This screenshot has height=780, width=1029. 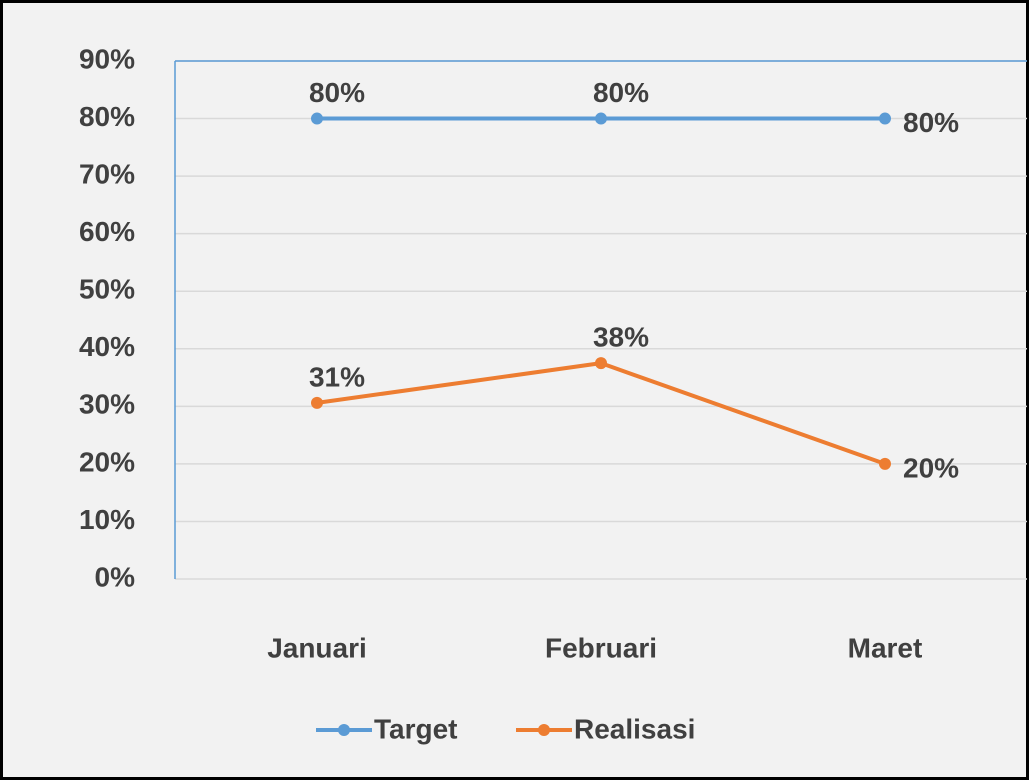 I want to click on data-label: 38%, so click(x=621, y=337).